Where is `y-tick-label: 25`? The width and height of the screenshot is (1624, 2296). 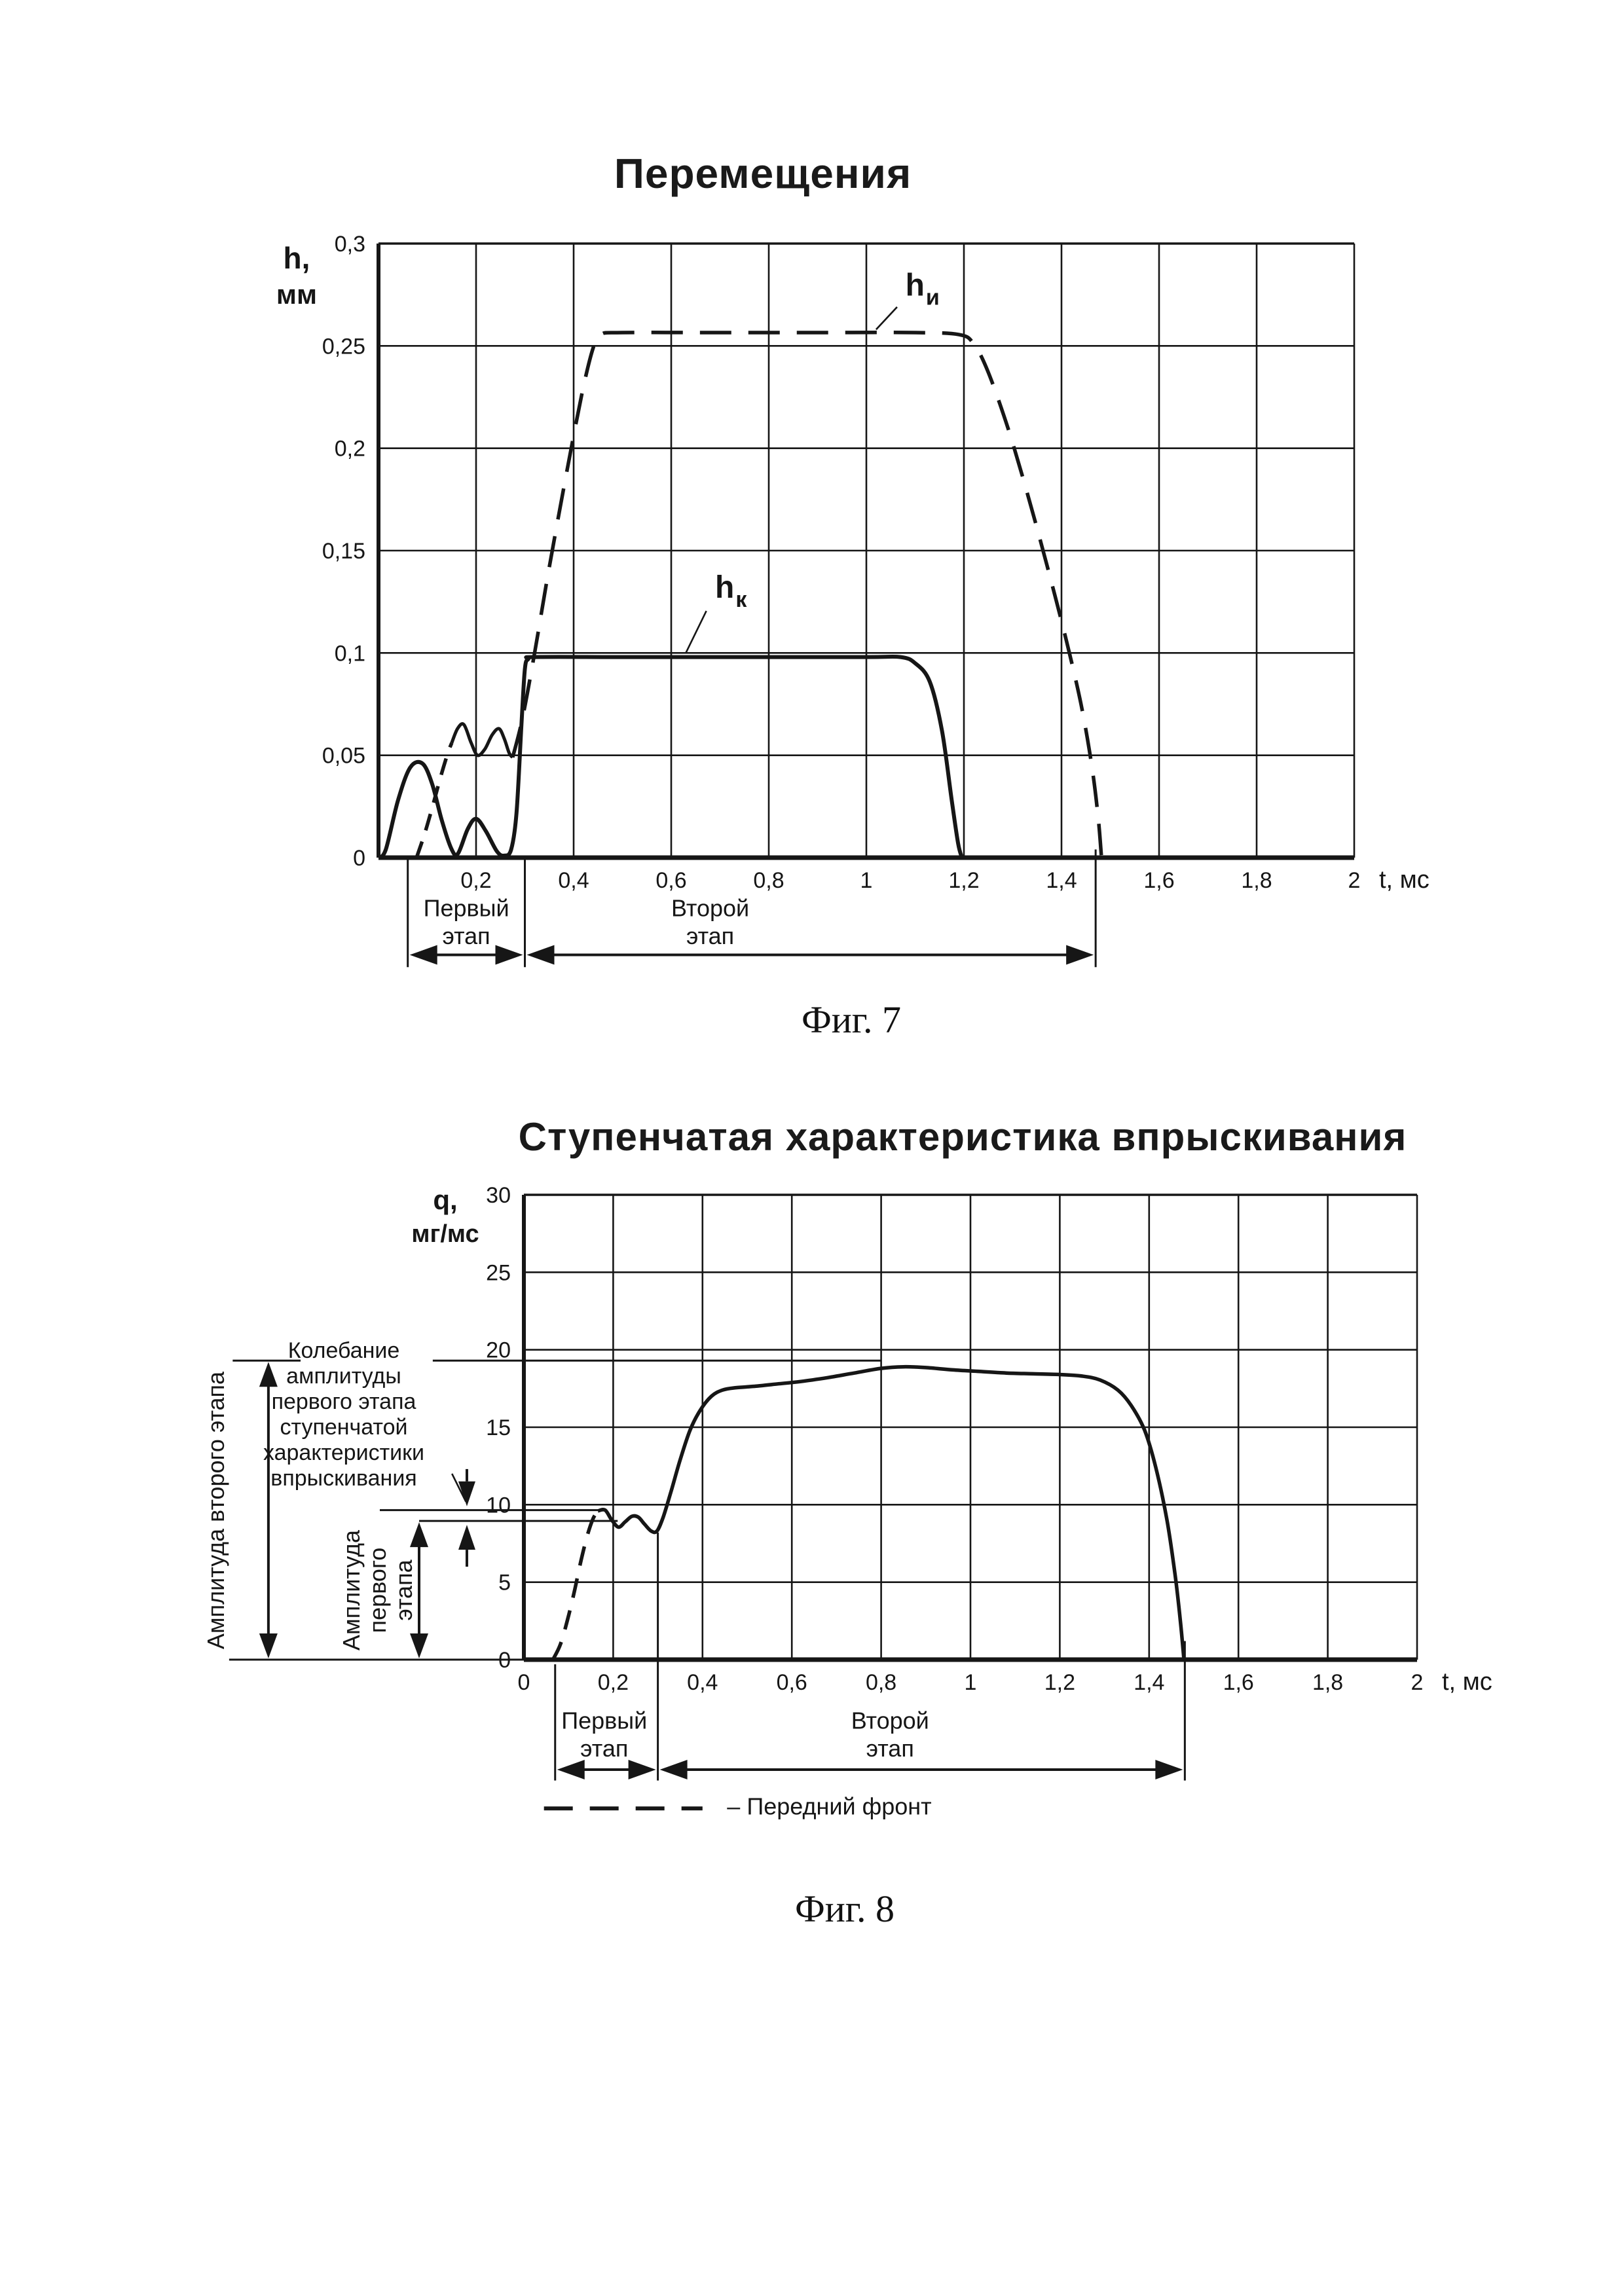 y-tick-label: 25 is located at coordinates (498, 1272).